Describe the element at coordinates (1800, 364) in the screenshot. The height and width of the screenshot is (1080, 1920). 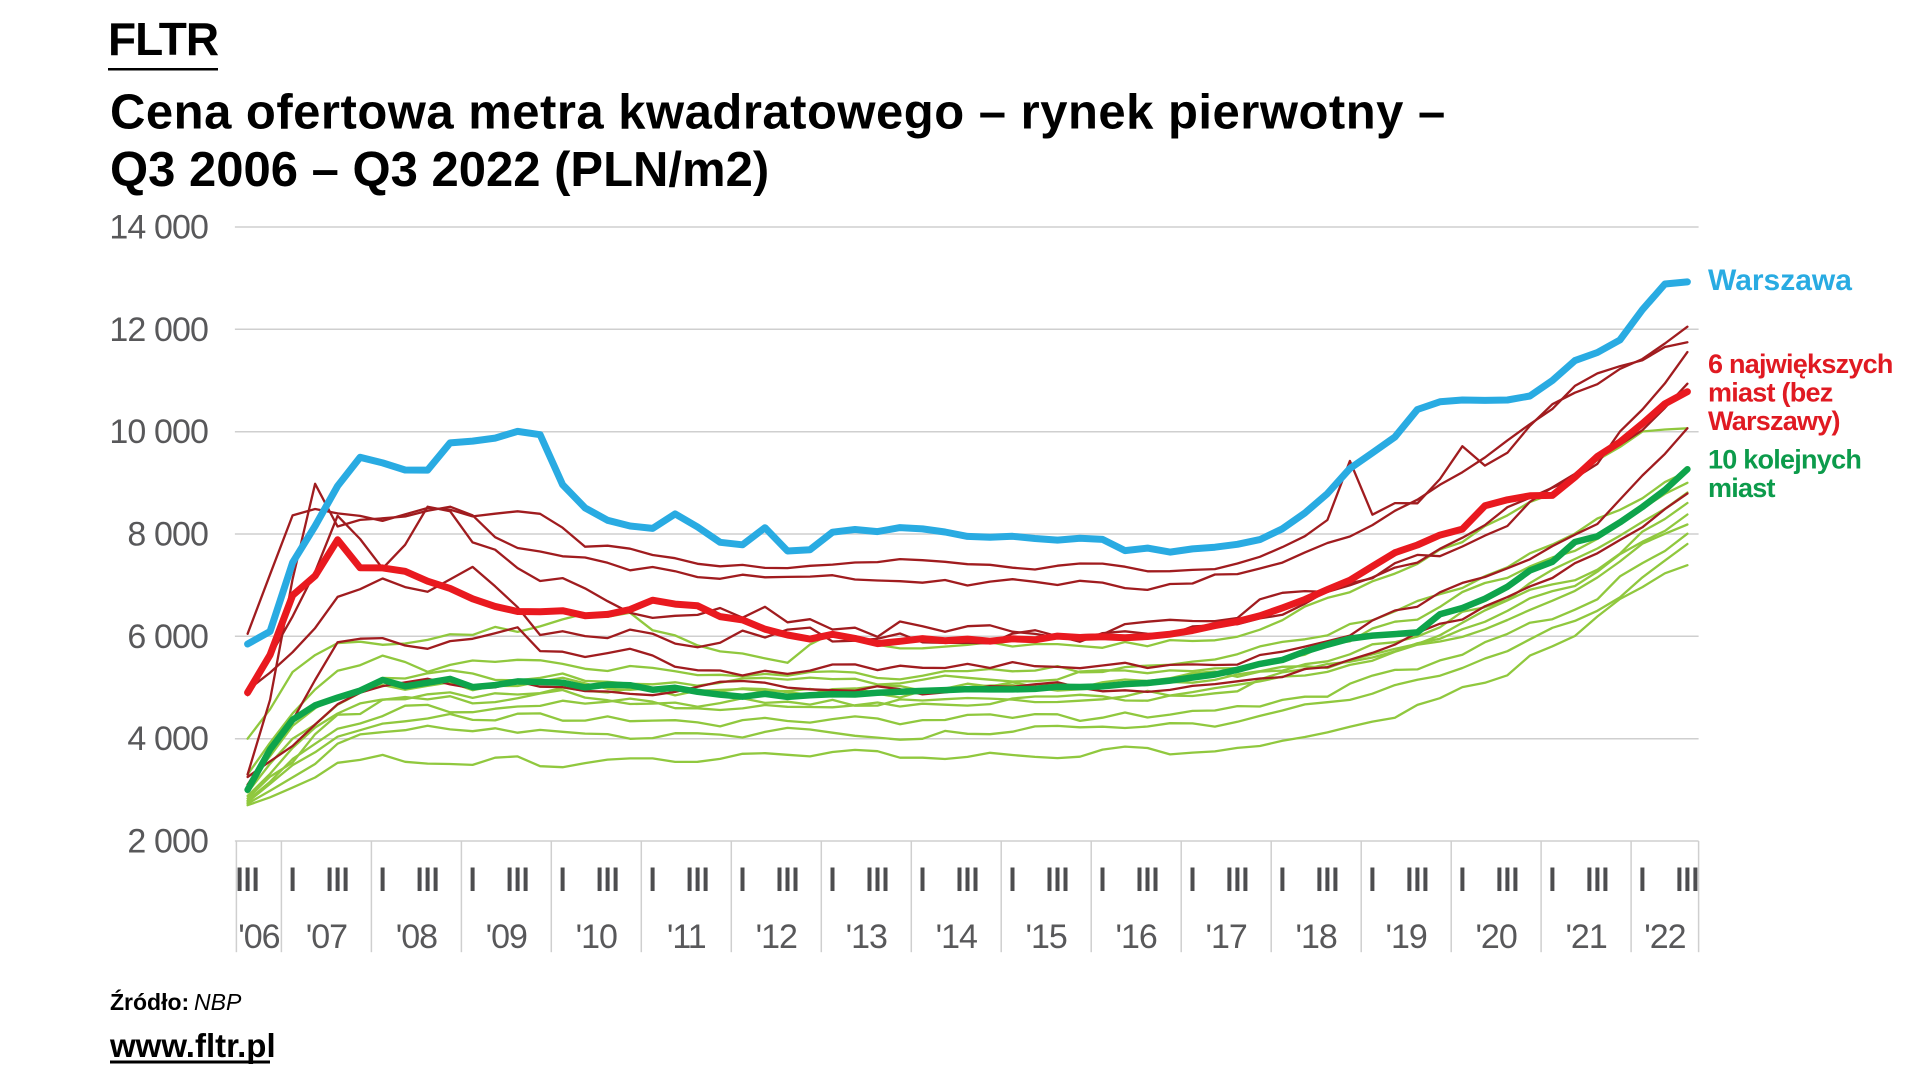
I see `svg-text: 6 największych` at that location.